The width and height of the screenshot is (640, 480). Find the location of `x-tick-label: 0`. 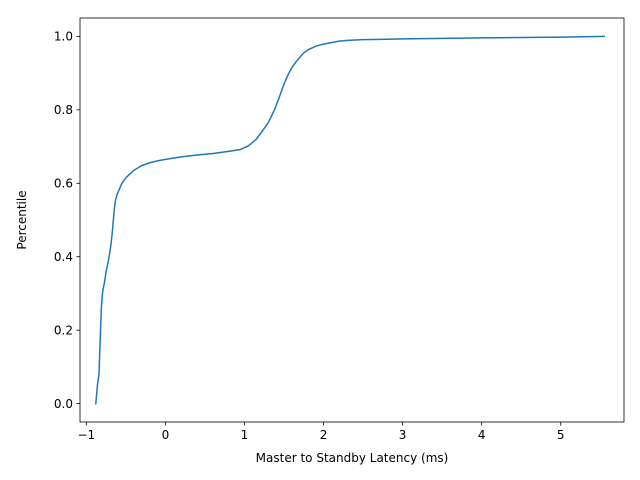

x-tick-label: 0 is located at coordinates (166, 435).